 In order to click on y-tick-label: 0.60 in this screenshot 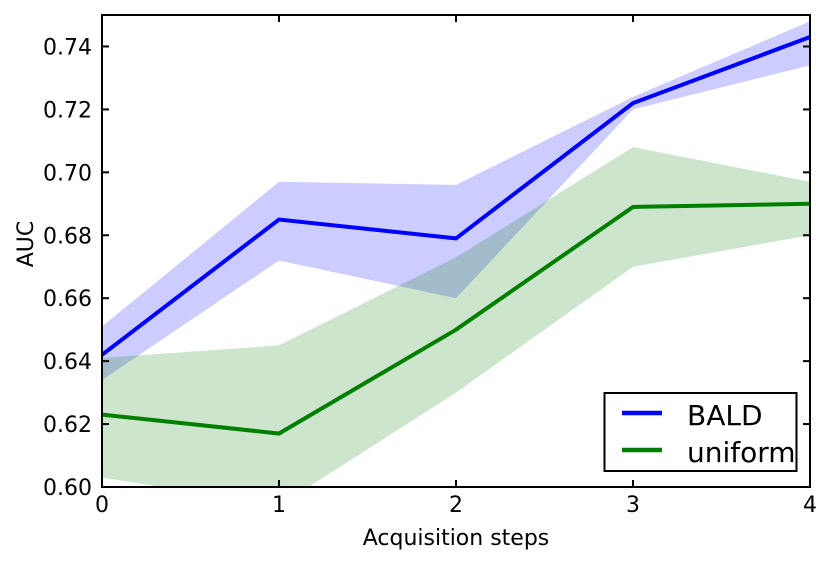, I will do `click(67, 488)`.